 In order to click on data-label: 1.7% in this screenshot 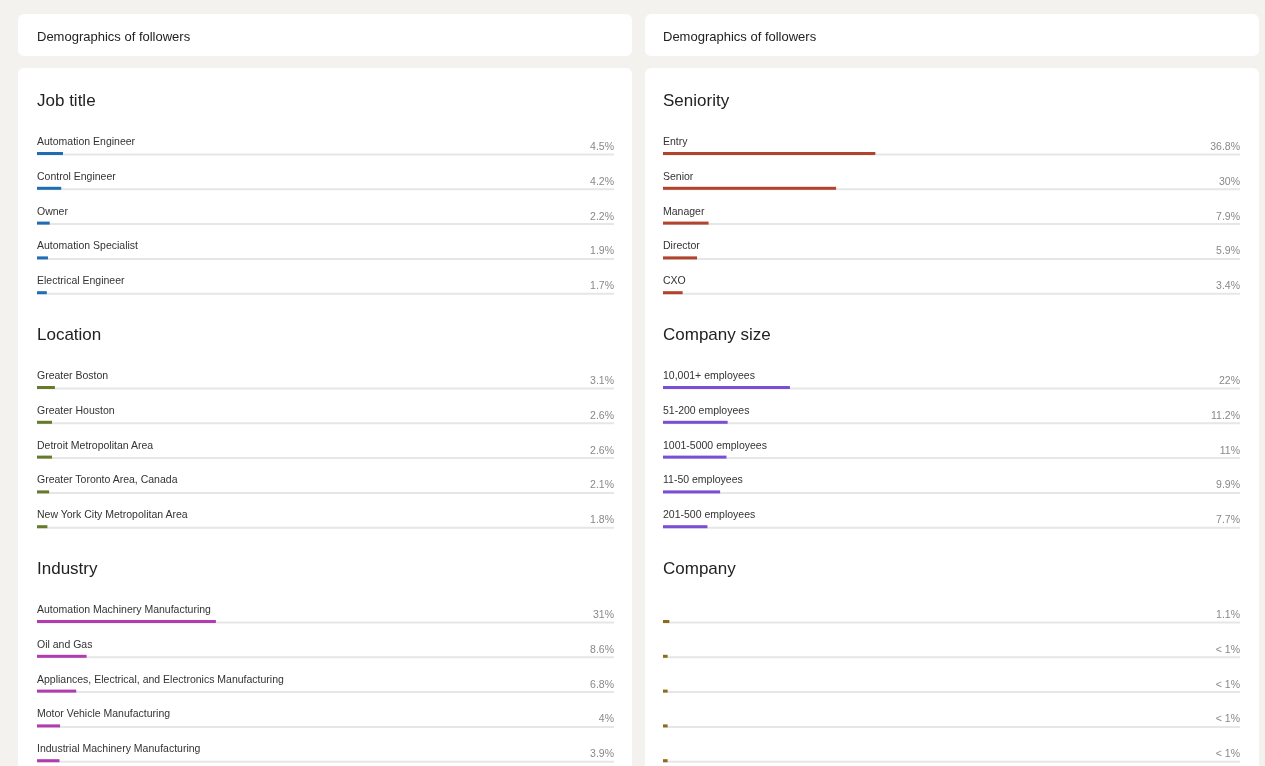, I will do `click(602, 285)`.